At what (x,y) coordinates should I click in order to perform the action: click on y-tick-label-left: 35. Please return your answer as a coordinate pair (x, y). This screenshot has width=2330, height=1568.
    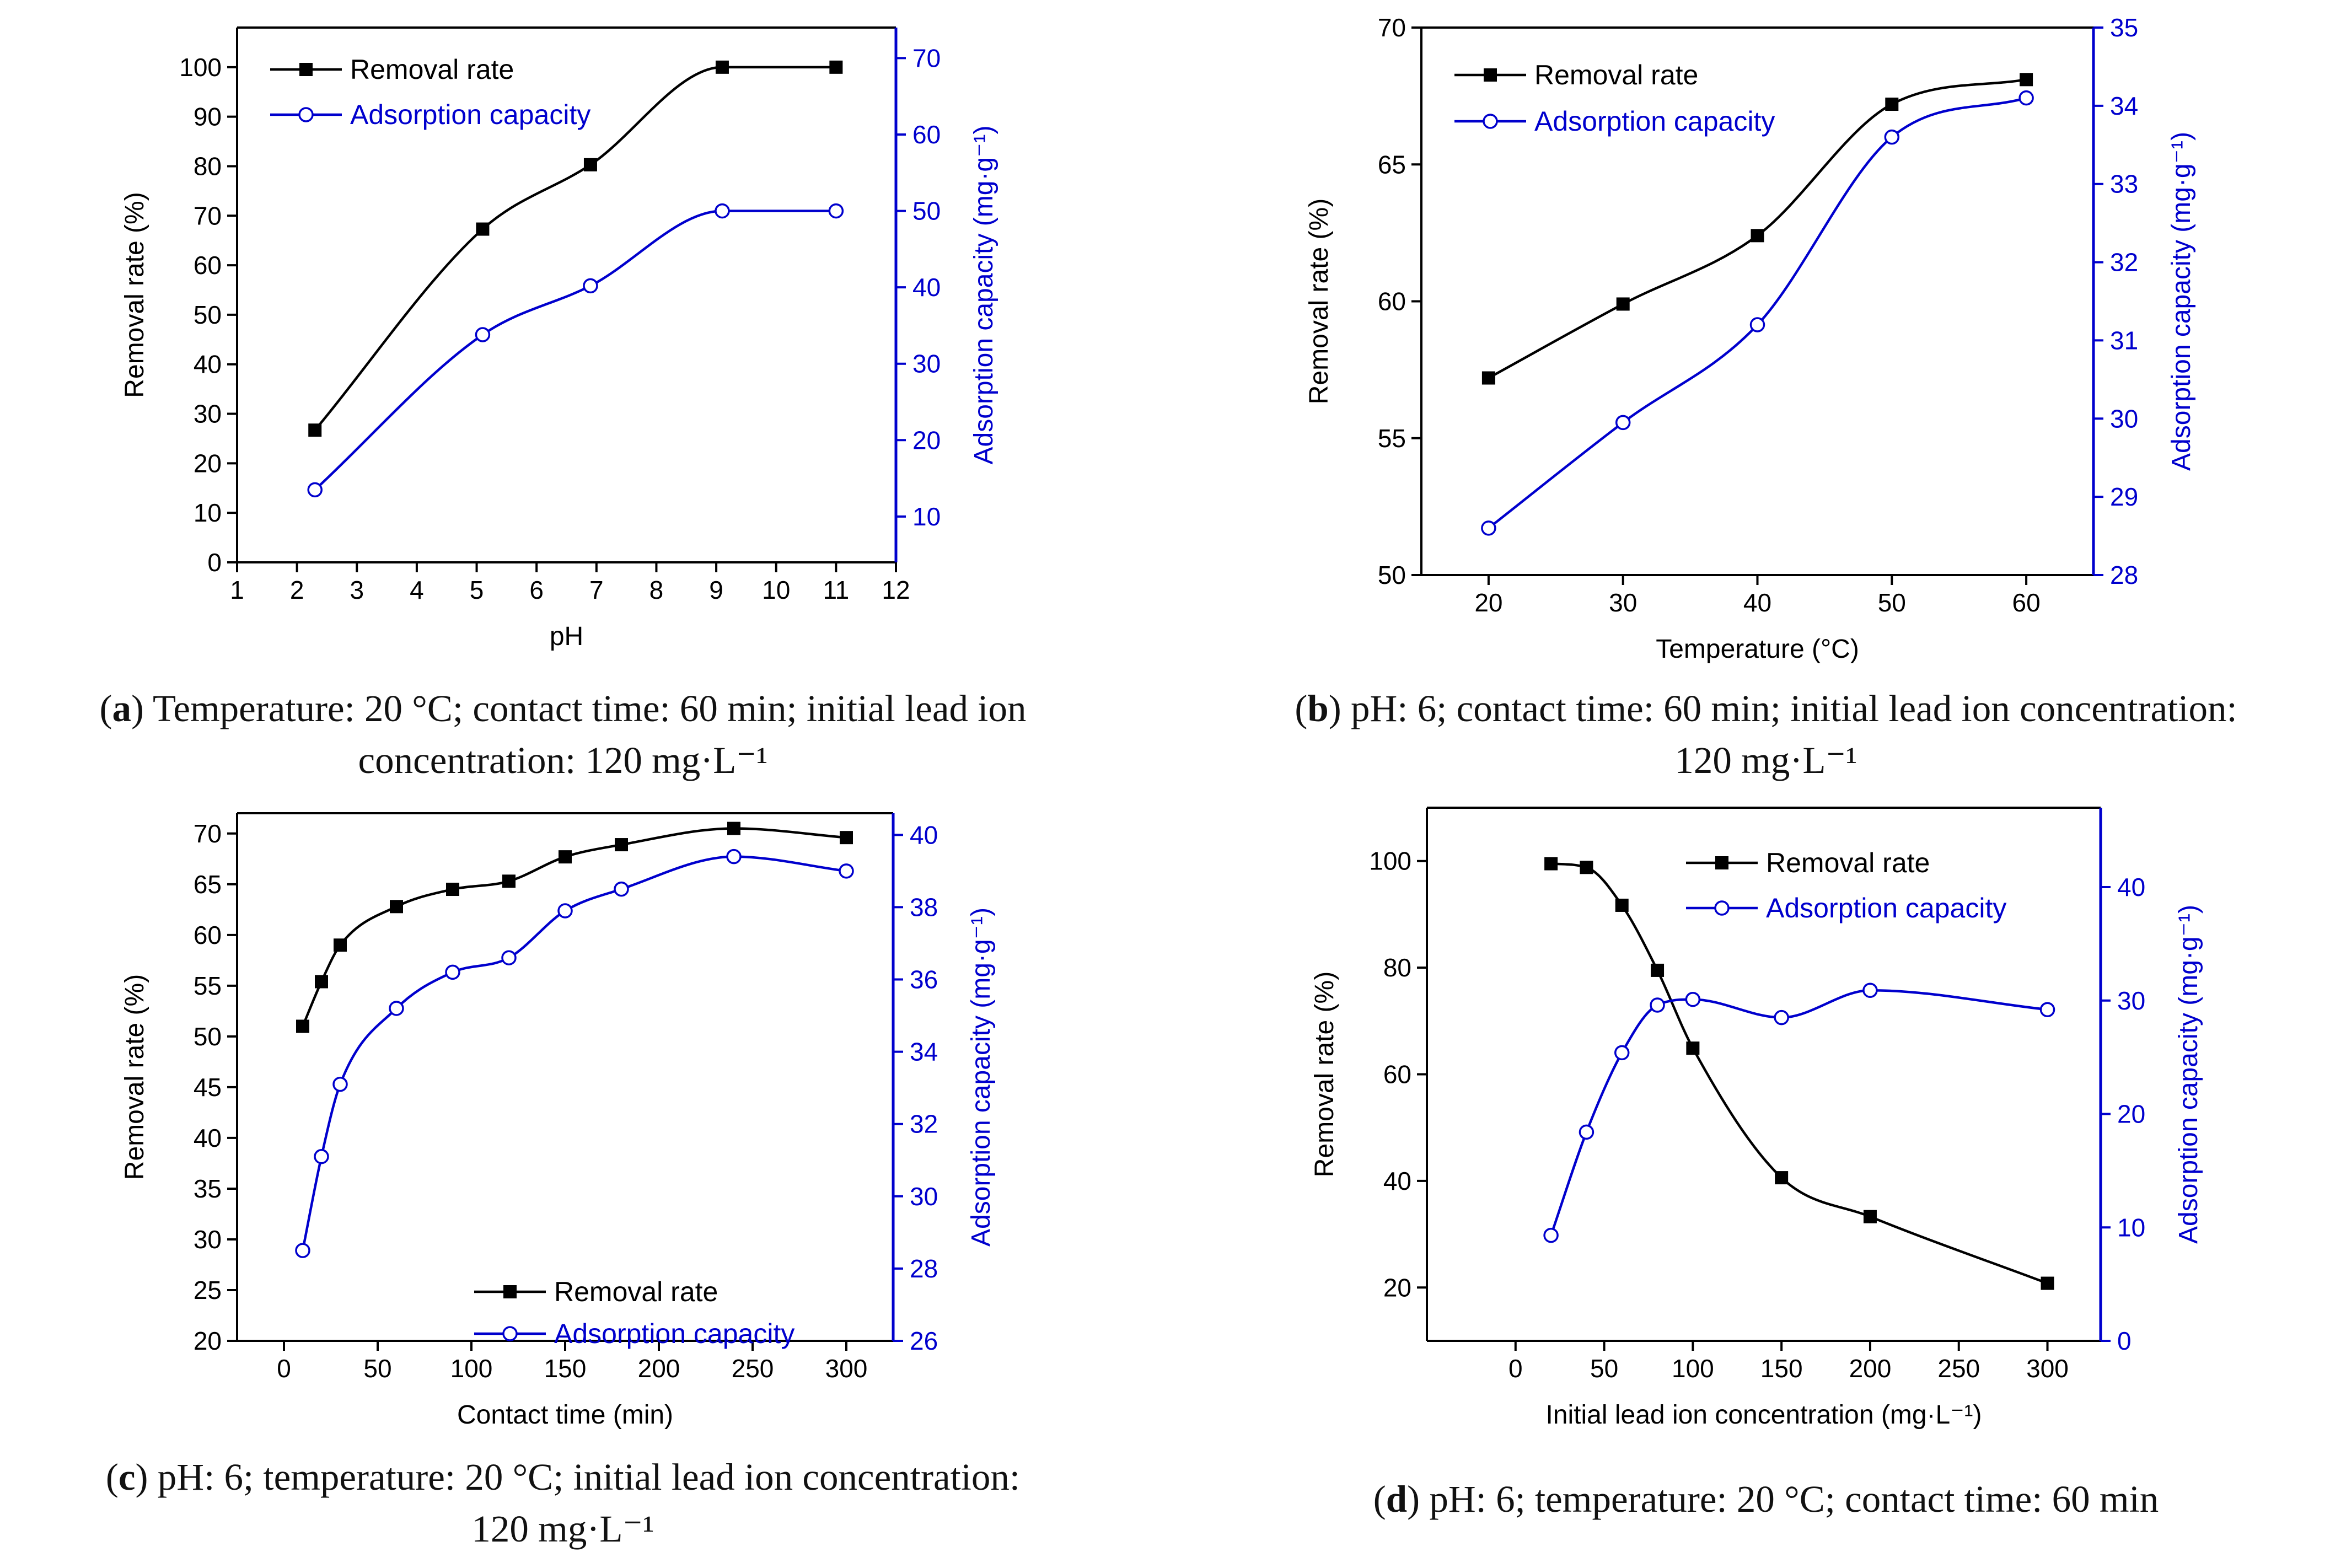
    Looking at the image, I should click on (208, 1188).